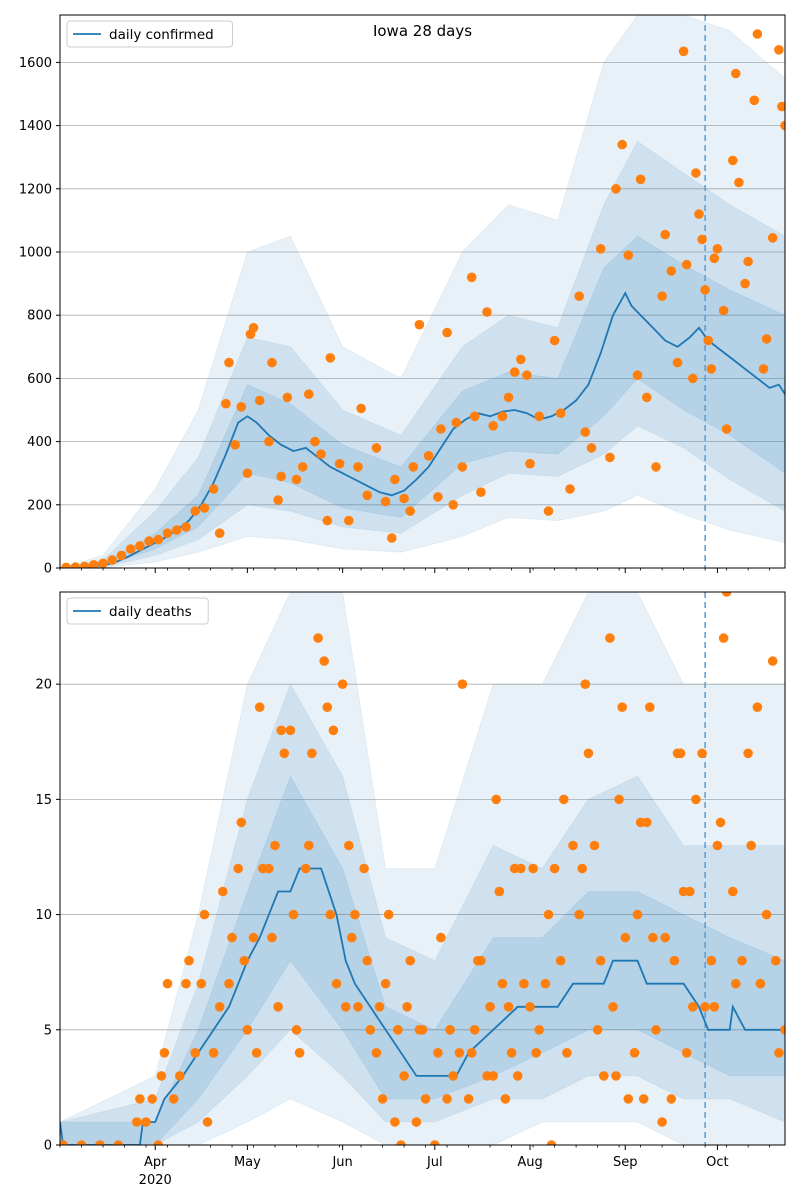 This screenshot has height=1200, width=800. What do you see at coordinates (48, 569) in the screenshot?
I see `y-tick-label: 0` at bounding box center [48, 569].